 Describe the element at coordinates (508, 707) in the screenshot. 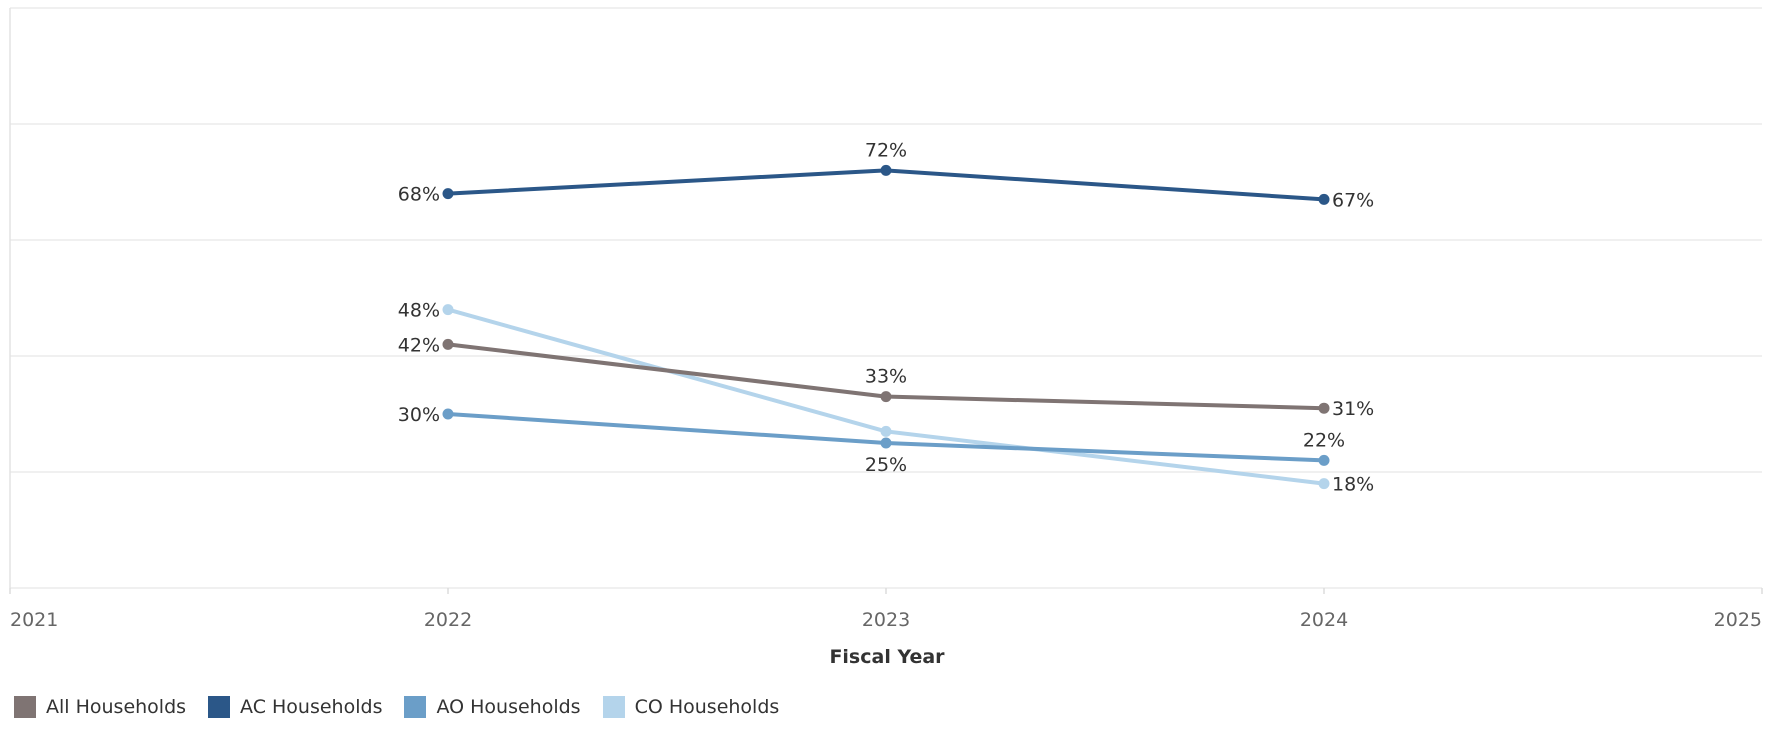

I see `legend-label: AO Households` at that location.